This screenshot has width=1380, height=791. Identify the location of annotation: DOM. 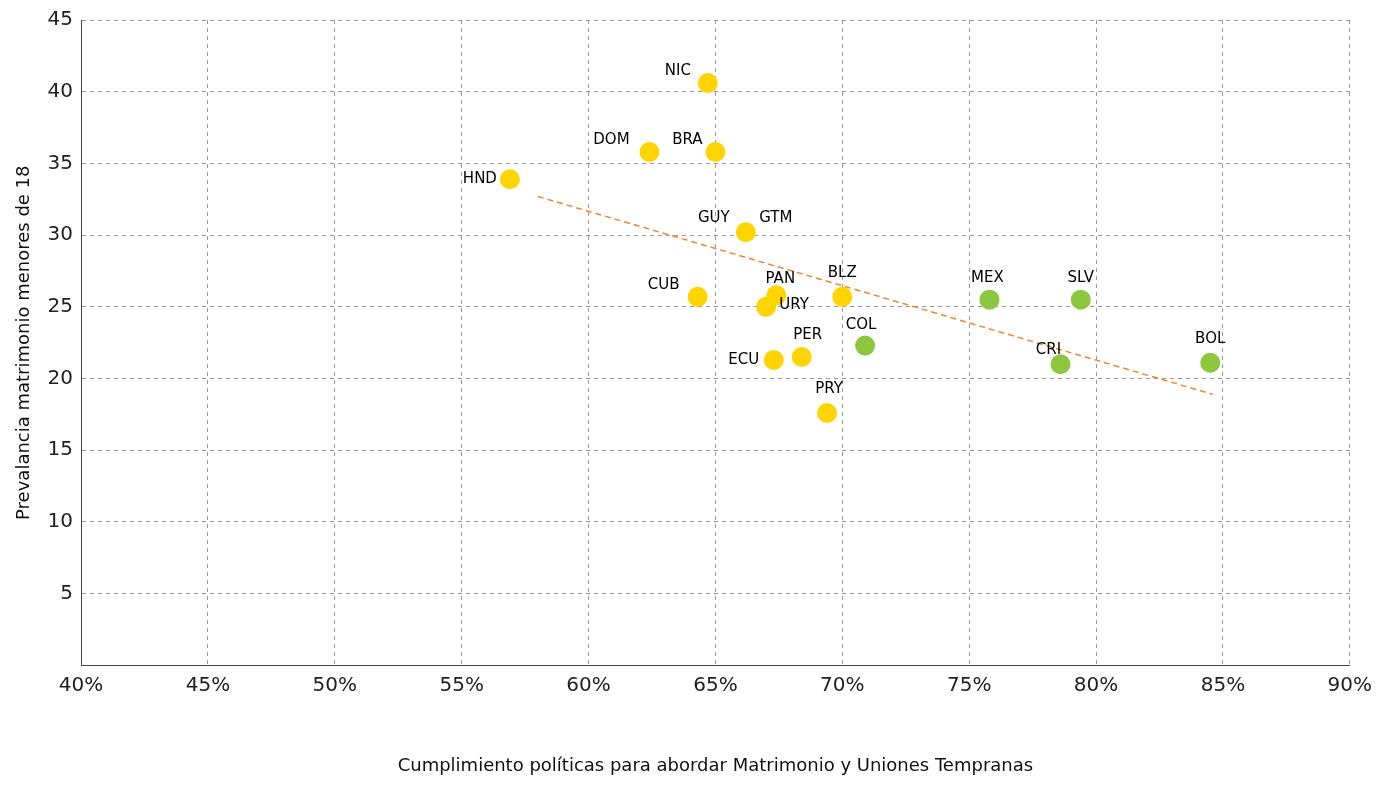
(611, 138).